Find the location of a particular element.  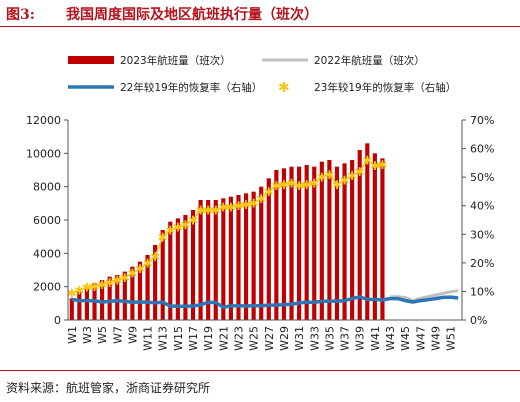

x-tick-label: W3 is located at coordinates (87, 335).